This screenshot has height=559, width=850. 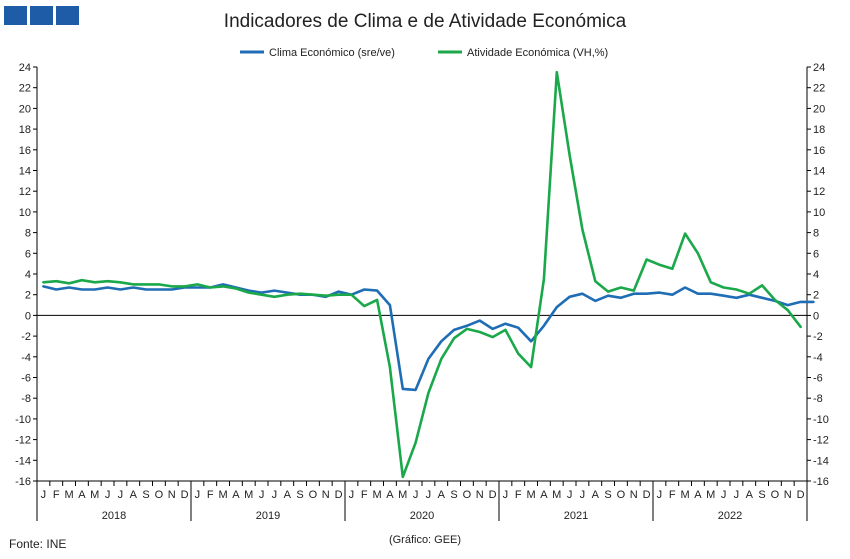 I want to click on y-tick-label-left: -16, so click(x=23, y=482).